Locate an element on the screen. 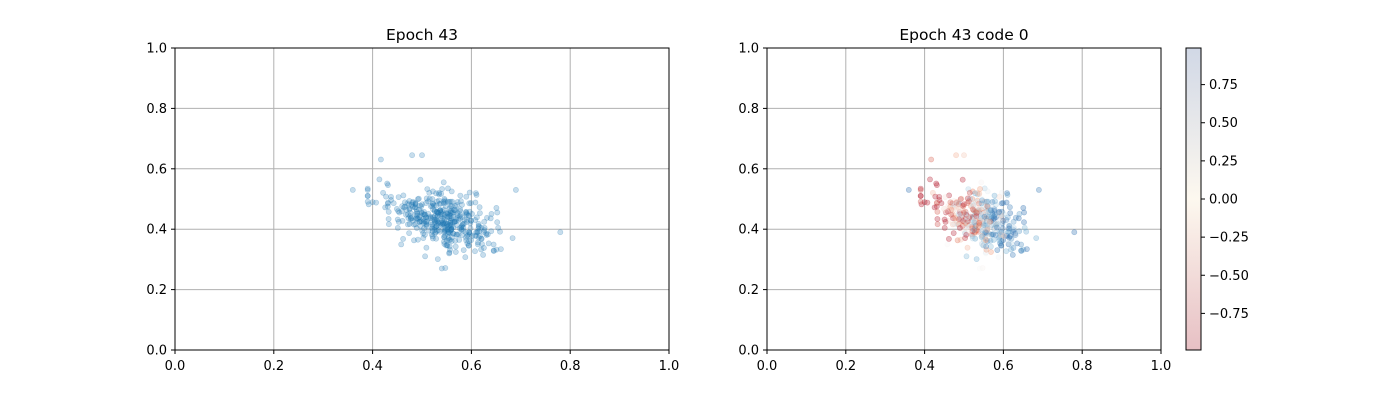  x-tick-label: 0.0 is located at coordinates (767, 366).